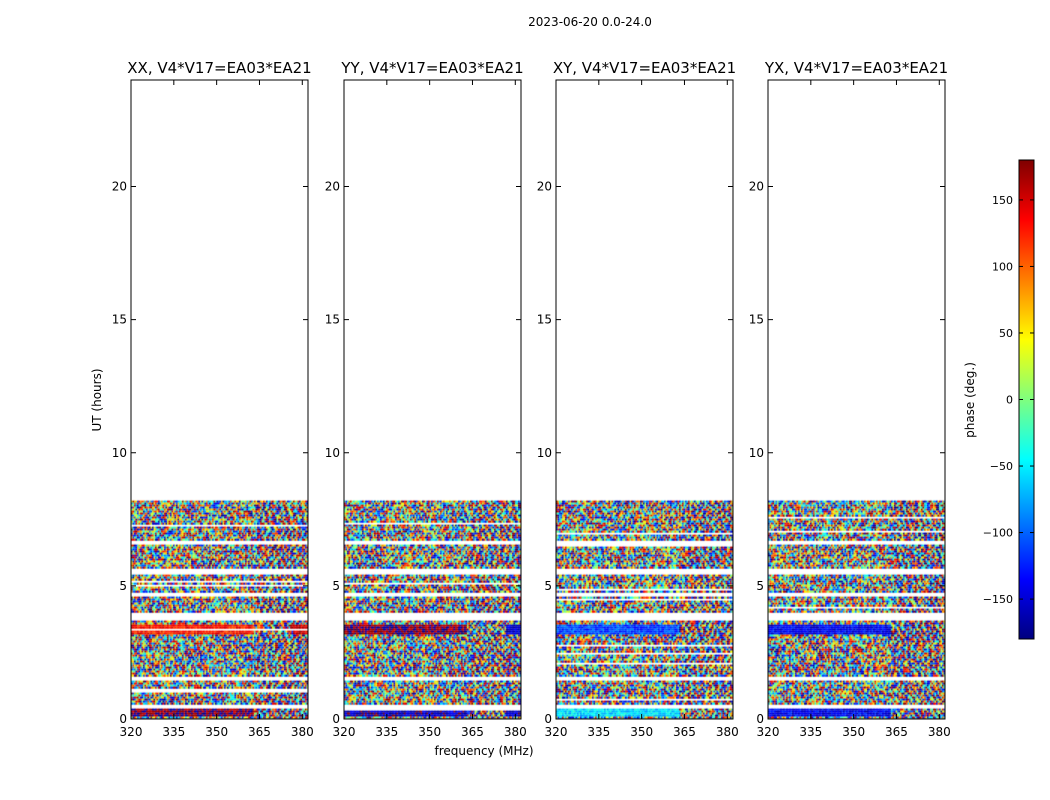  What do you see at coordinates (1002, 266) in the screenshot?
I see `colorbar-tick-label: 100` at bounding box center [1002, 266].